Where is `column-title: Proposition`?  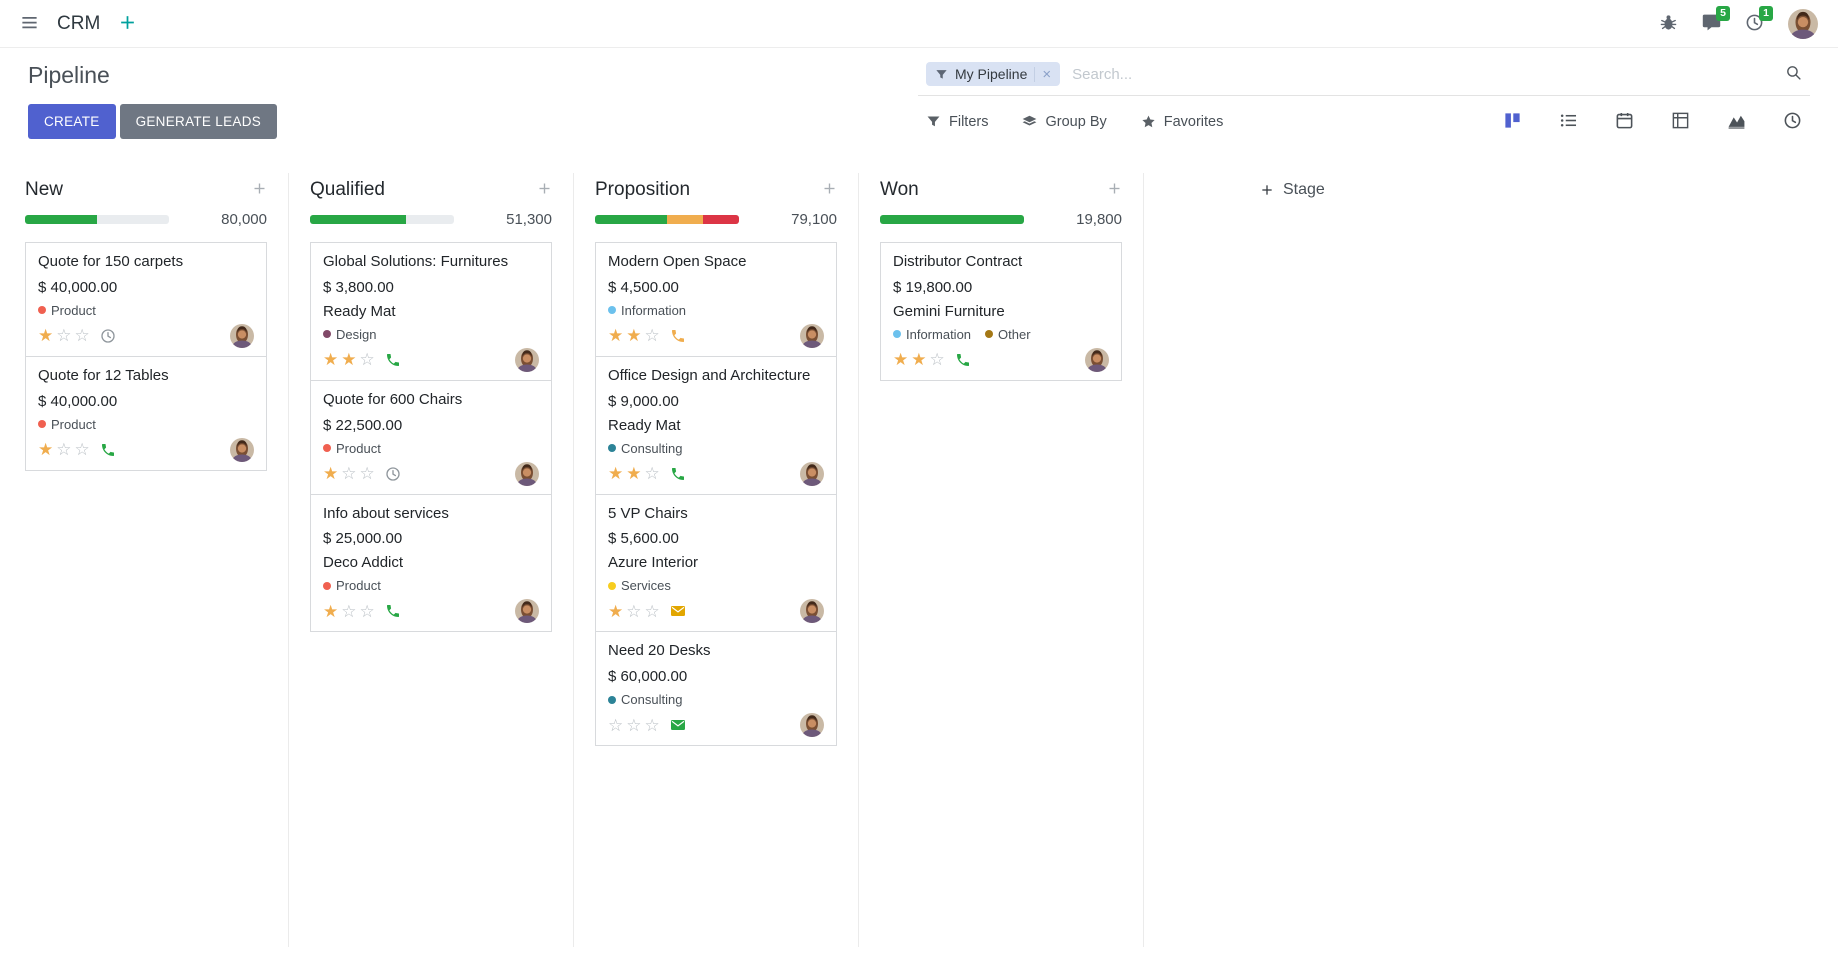
column-title: Proposition is located at coordinates (643, 189).